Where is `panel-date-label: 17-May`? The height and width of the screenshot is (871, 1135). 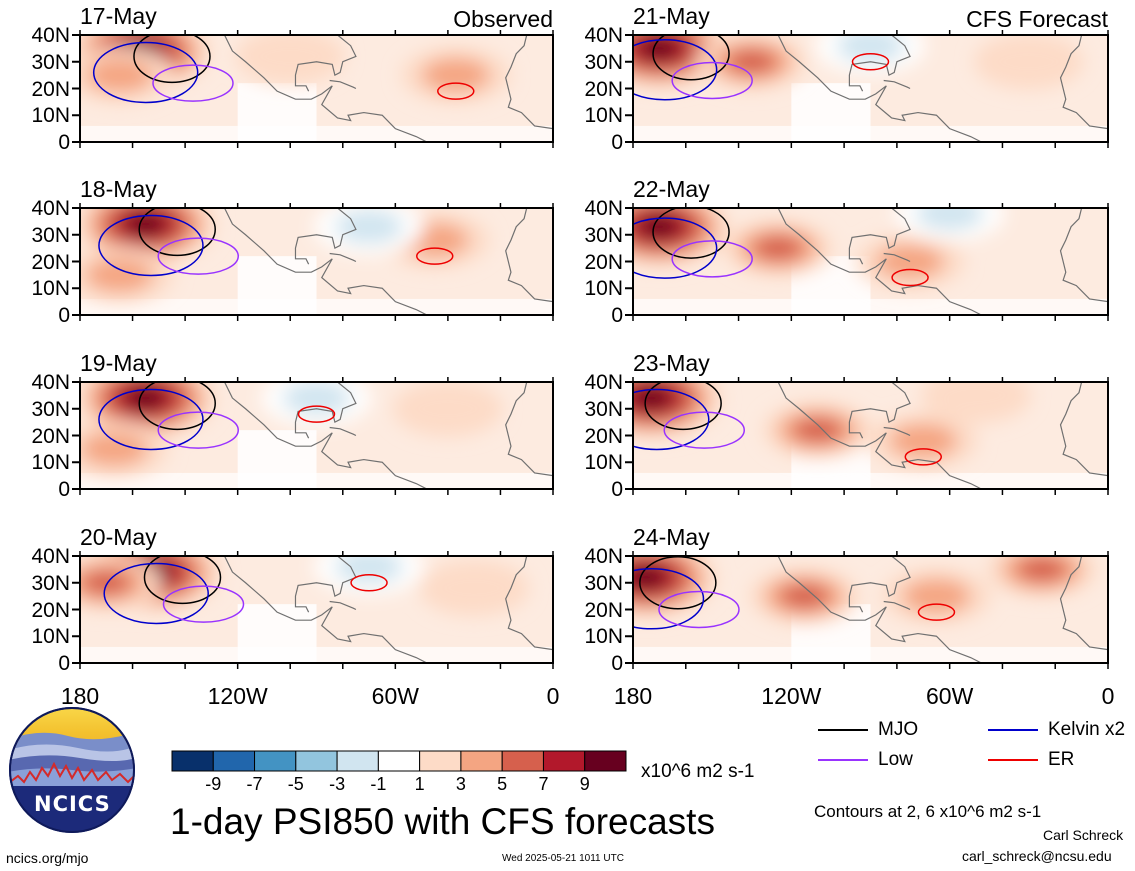
panel-date-label: 17-May is located at coordinates (118, 16).